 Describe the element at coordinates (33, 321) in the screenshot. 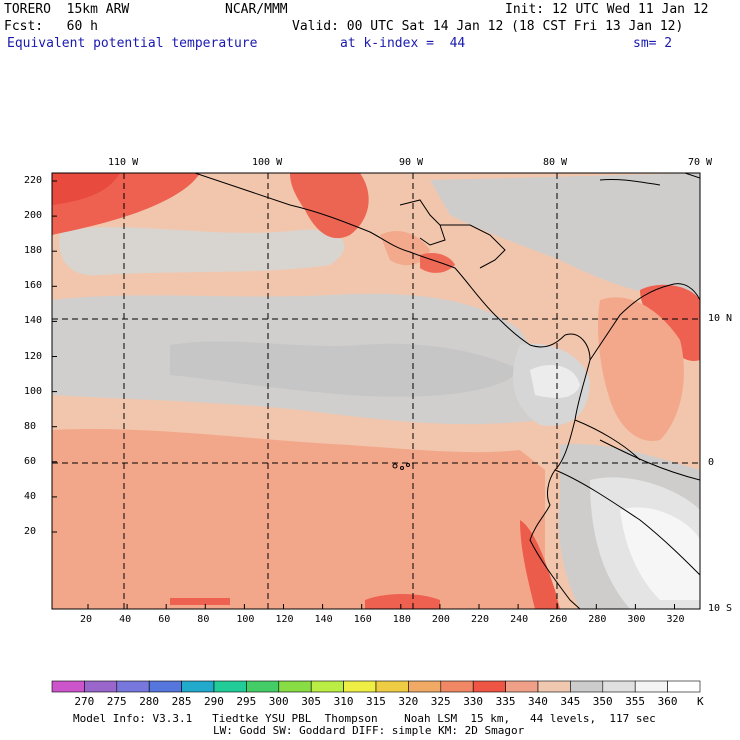

I see `y-grid-label: 140` at that location.